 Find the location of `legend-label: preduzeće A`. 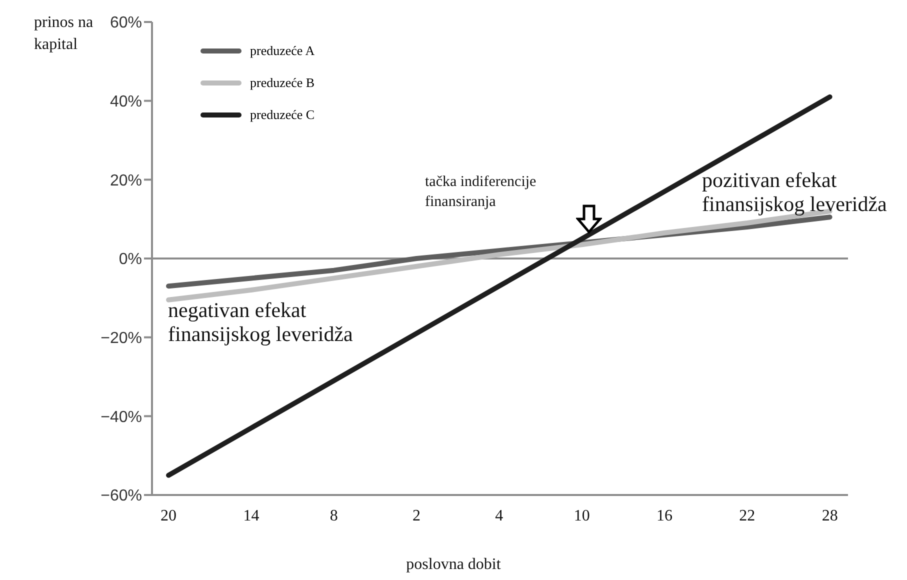

legend-label: preduzeće A is located at coordinates (282, 51).